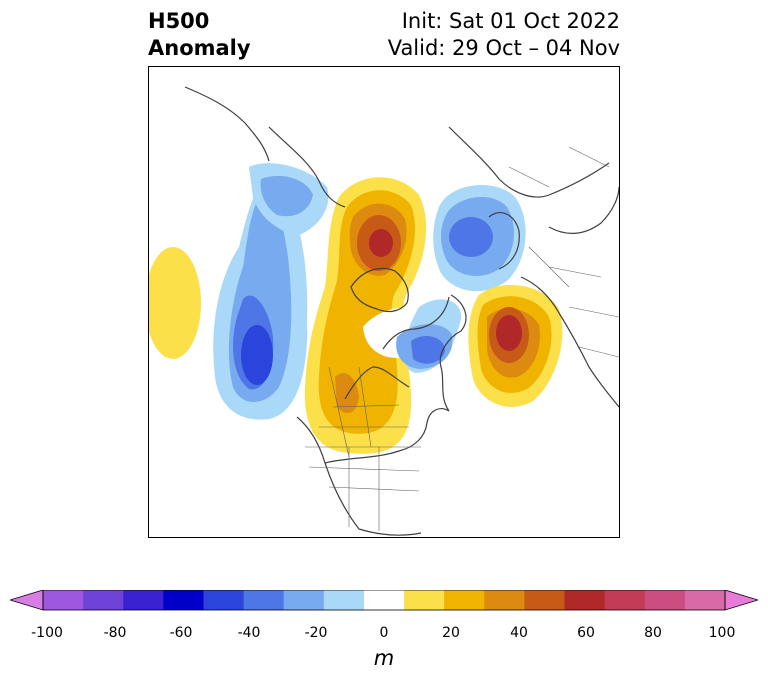 This screenshot has height=684, width=768. What do you see at coordinates (384, 633) in the screenshot?
I see `tick-label: 0` at bounding box center [384, 633].